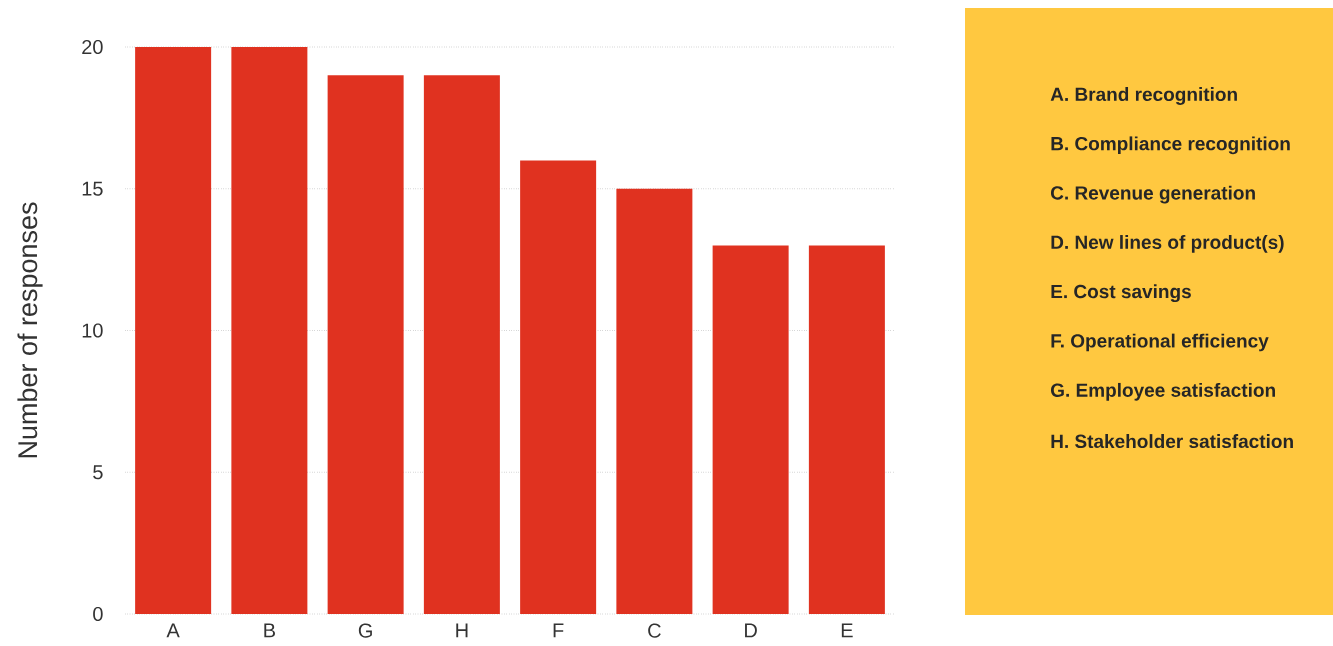 This screenshot has width=1333, height=646. I want to click on text: D. New lines of product(s), so click(1167, 244).